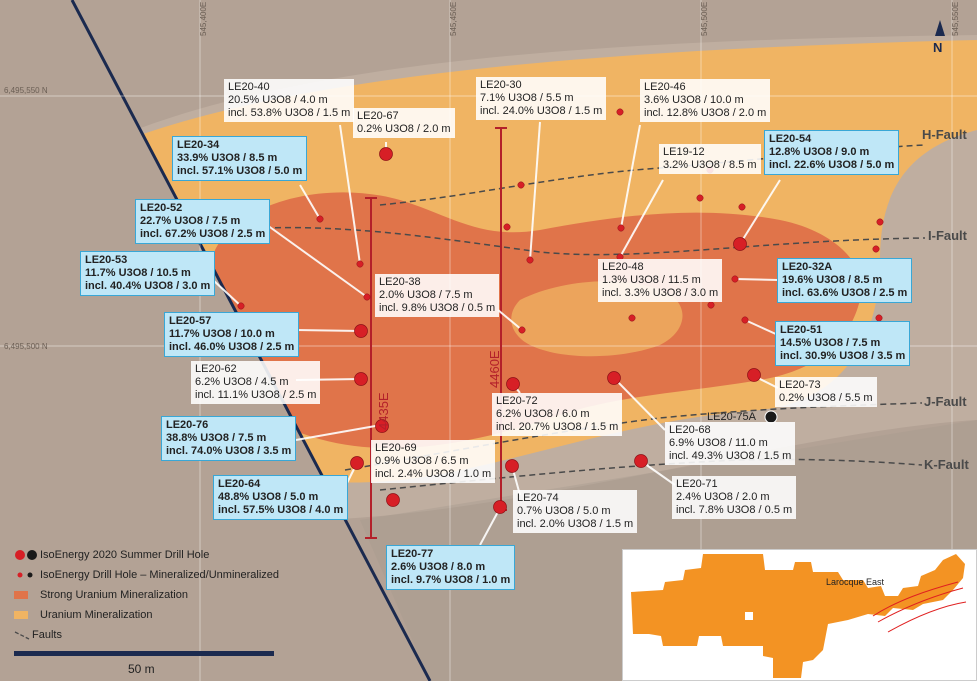 This screenshot has height=681, width=977. I want to click on hole-intercept: 33.9% U3O8 / 8.5 m, so click(227, 158).